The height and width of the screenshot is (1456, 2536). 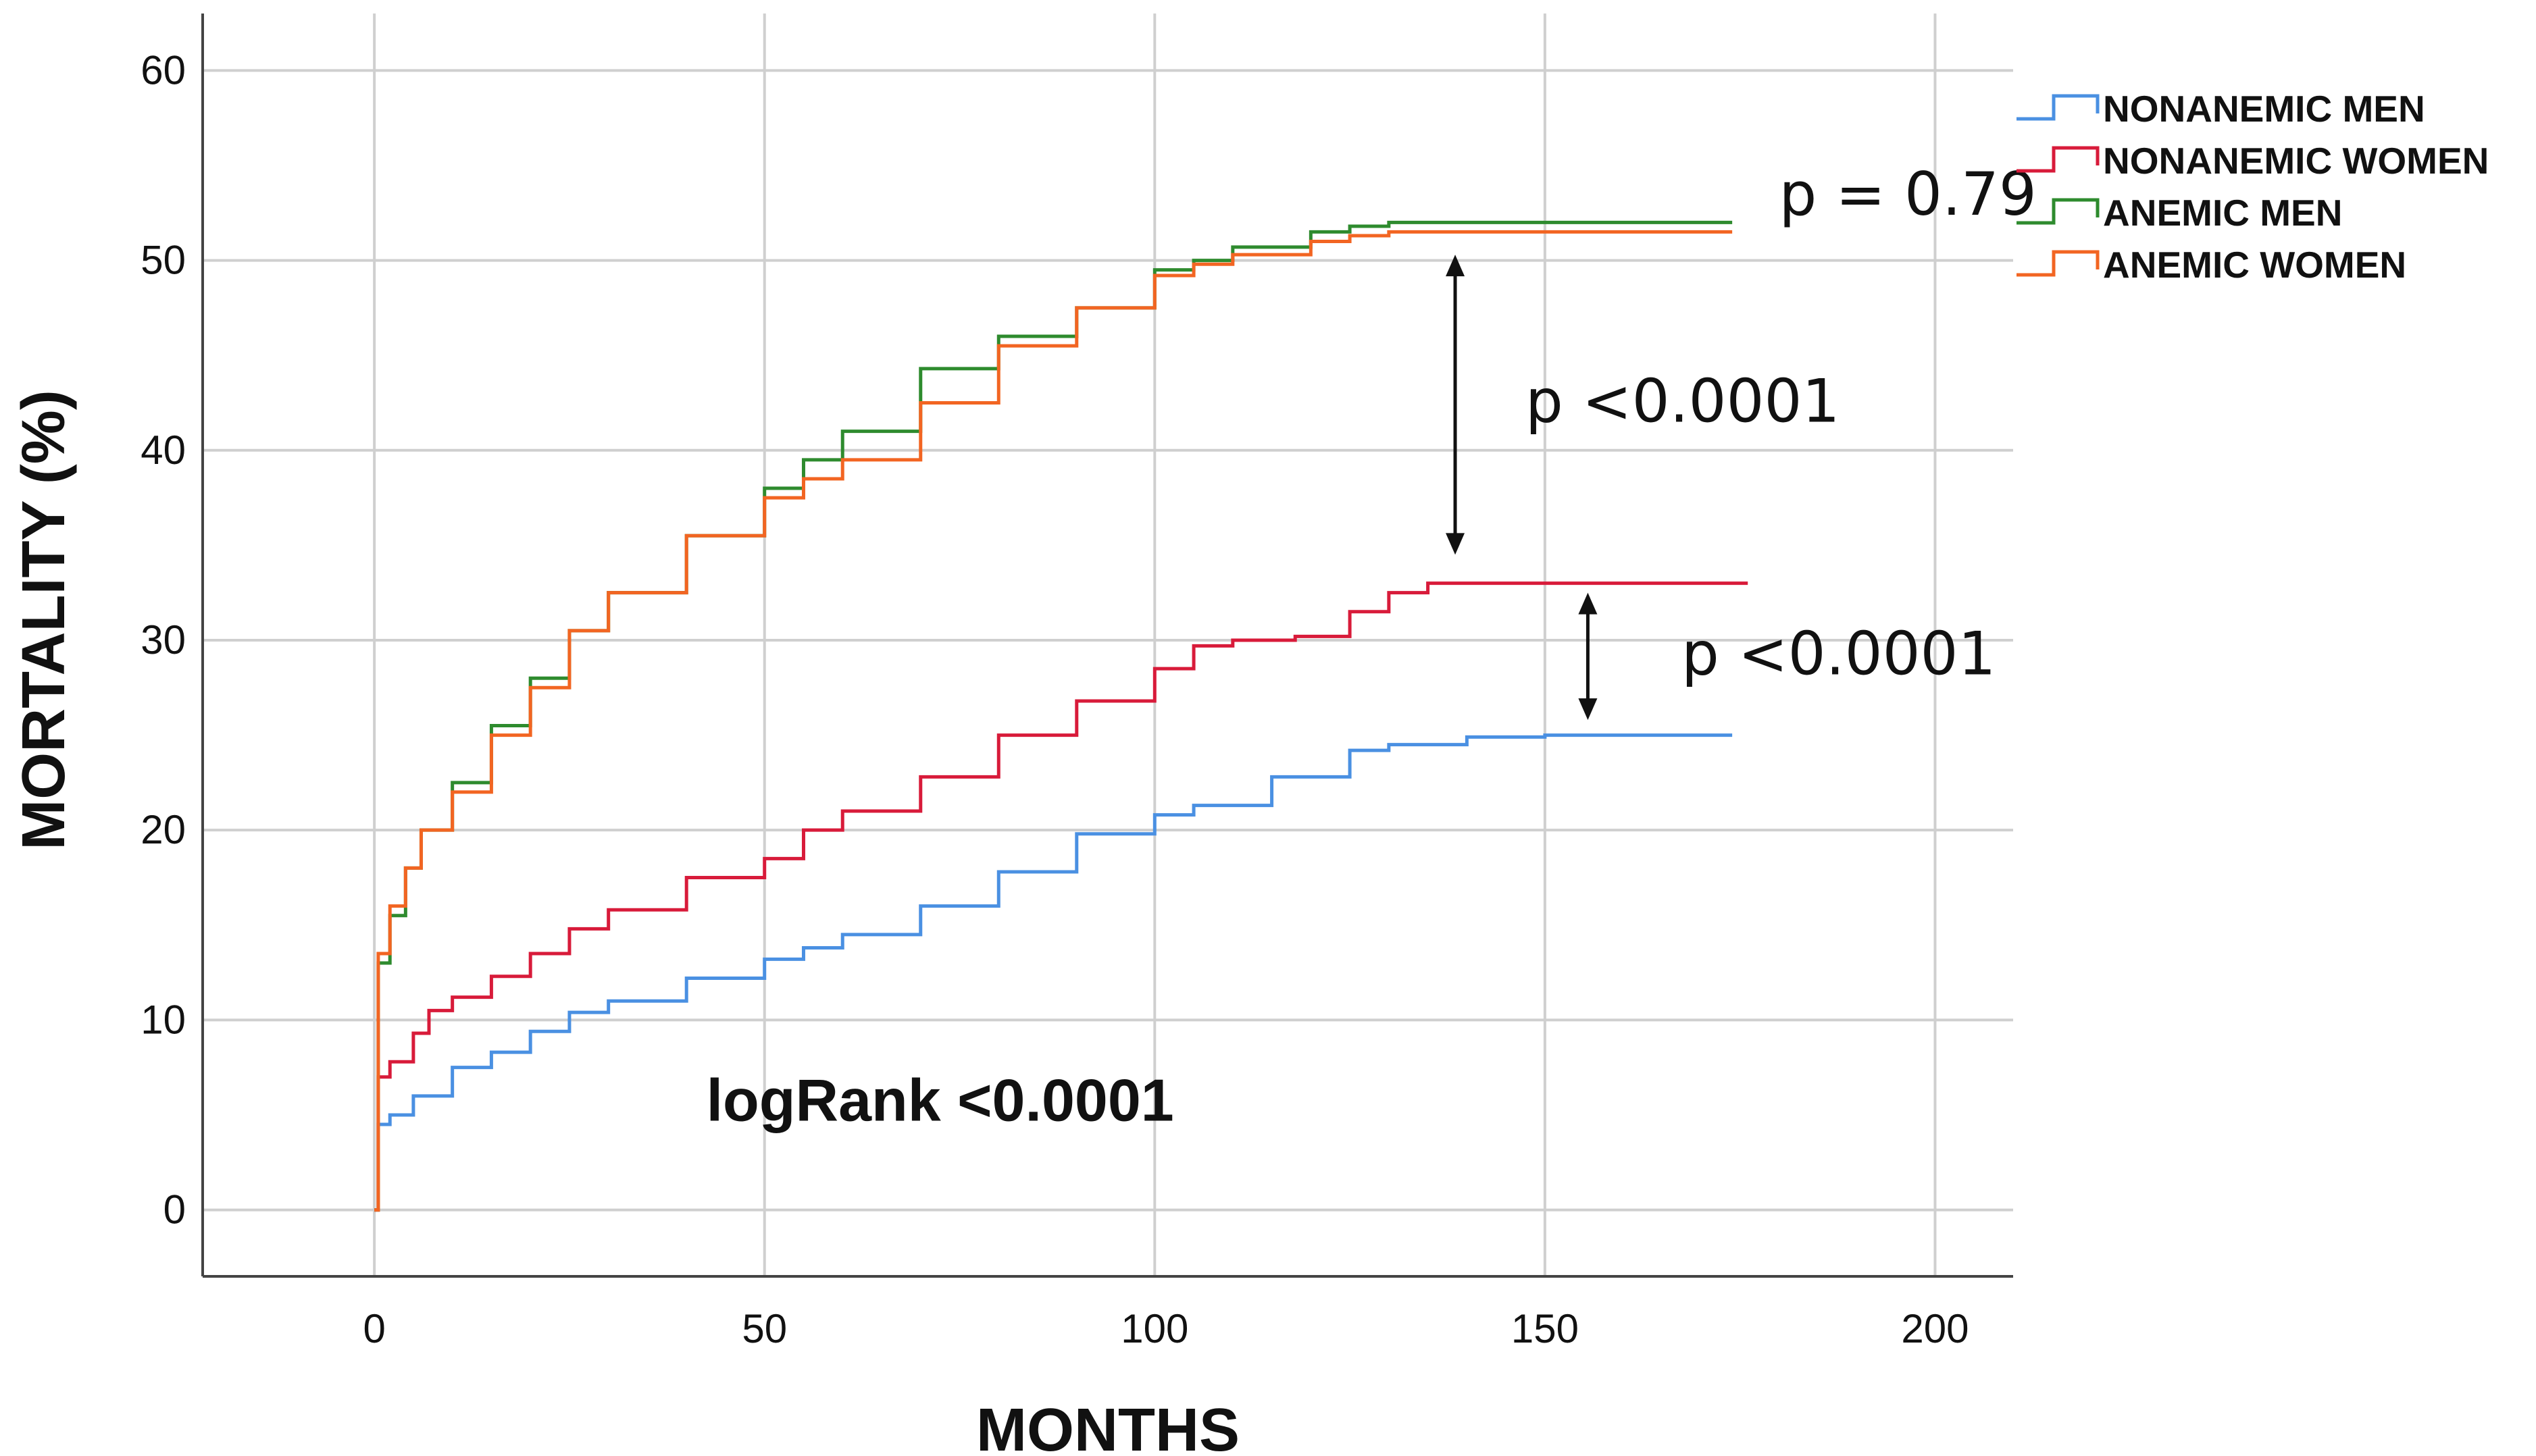 What do you see at coordinates (44, 620) in the screenshot?
I see `y-axis-title: MORTALITY (%)` at bounding box center [44, 620].